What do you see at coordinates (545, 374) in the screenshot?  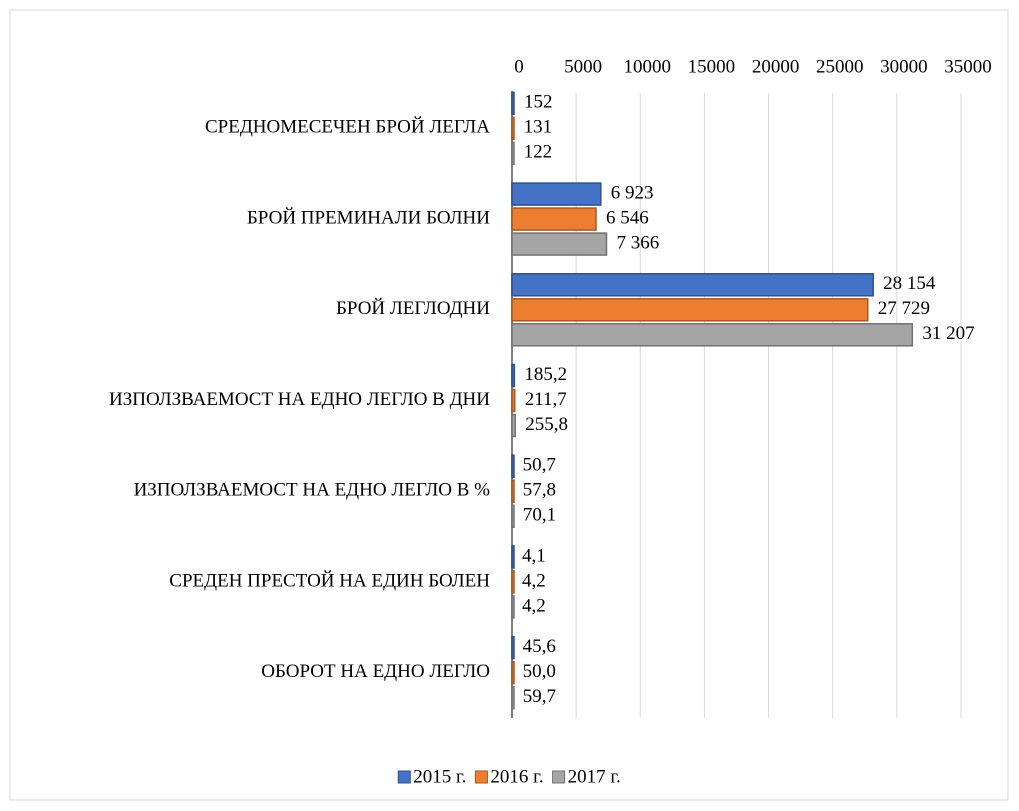 I see `data-label: 185,2` at bounding box center [545, 374].